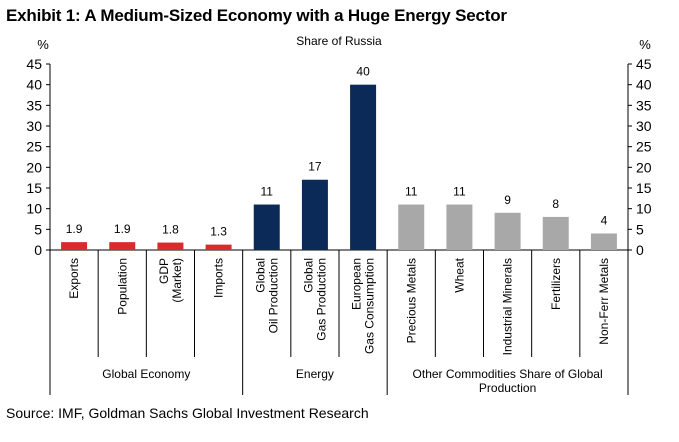 The width and height of the screenshot is (679, 442). Describe the element at coordinates (146, 374) in the screenshot. I see `group-label: Global Economy` at that location.